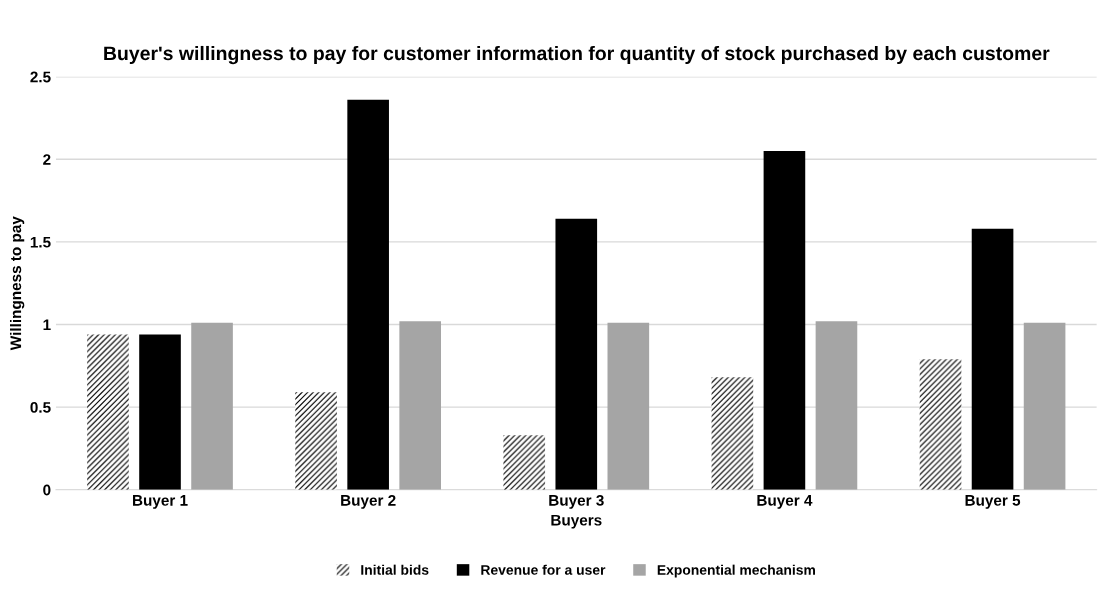 The width and height of the screenshot is (1119, 590). Describe the element at coordinates (577, 55) in the screenshot. I see `chart-title: Buyer's willingness to pay for customer information for quantity of stock purchased by each customer` at that location.